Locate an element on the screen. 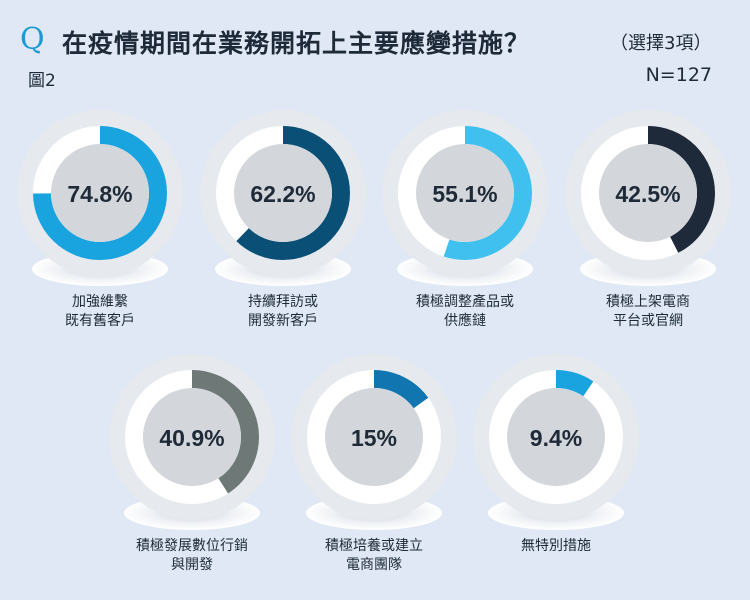 The height and width of the screenshot is (600, 750). donut-value-label: 62.2% is located at coordinates (282, 194).